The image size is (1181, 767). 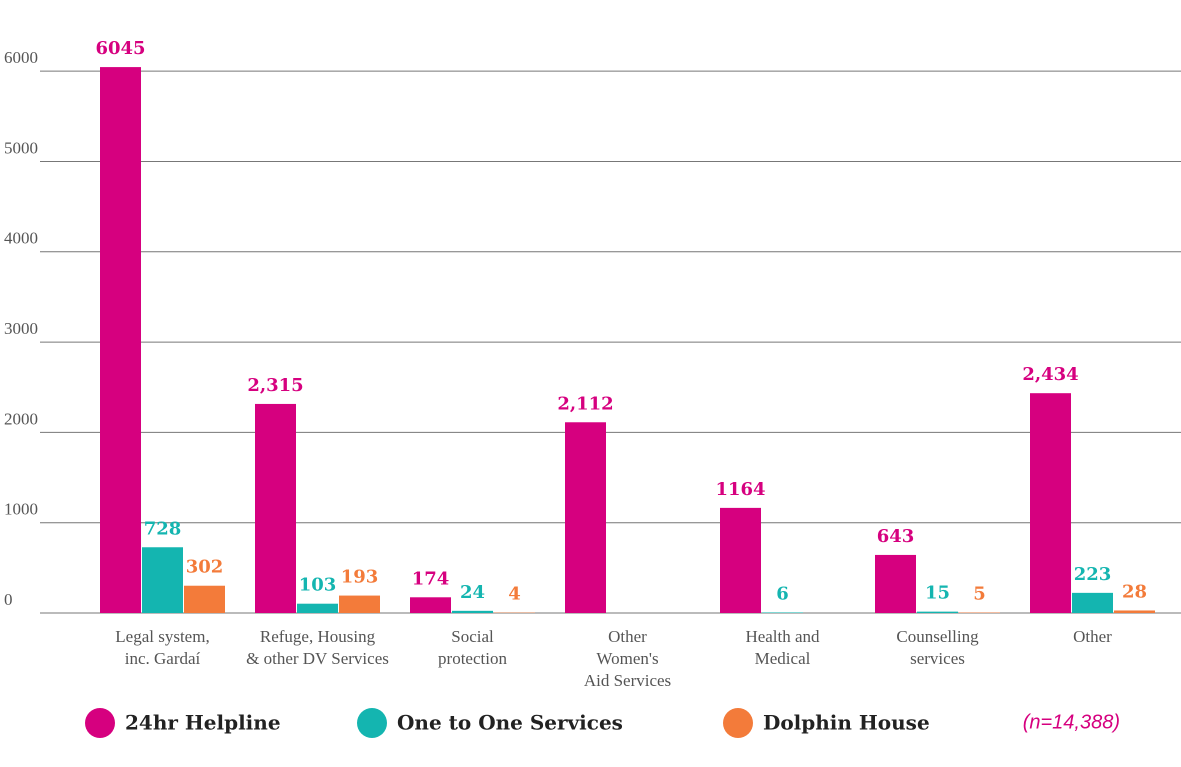 I want to click on value-label: 728, so click(x=163, y=528).